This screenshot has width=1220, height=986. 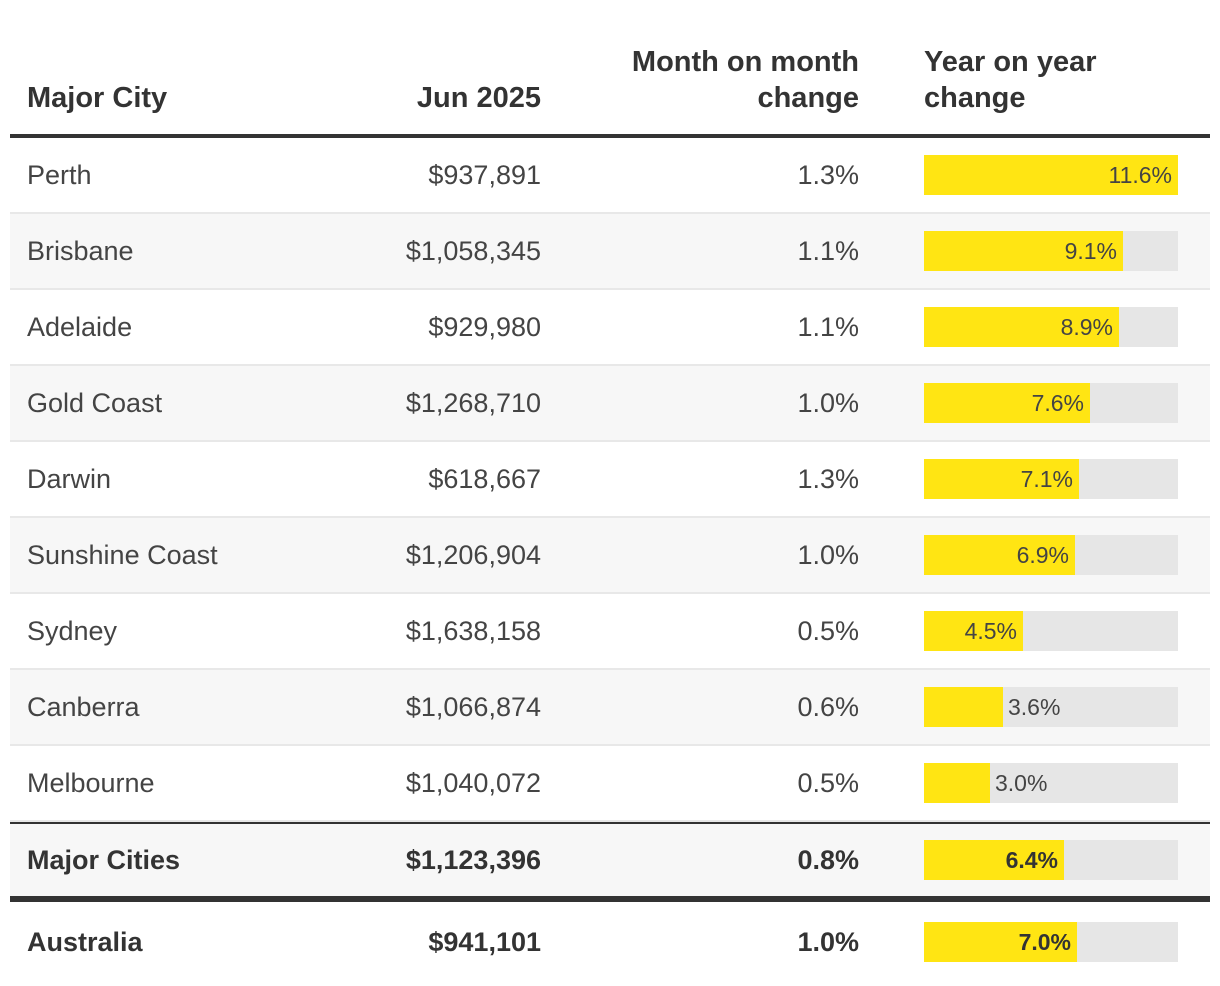 What do you see at coordinates (1010, 62) in the screenshot?
I see `column-header-yoy-line1: Year on year` at bounding box center [1010, 62].